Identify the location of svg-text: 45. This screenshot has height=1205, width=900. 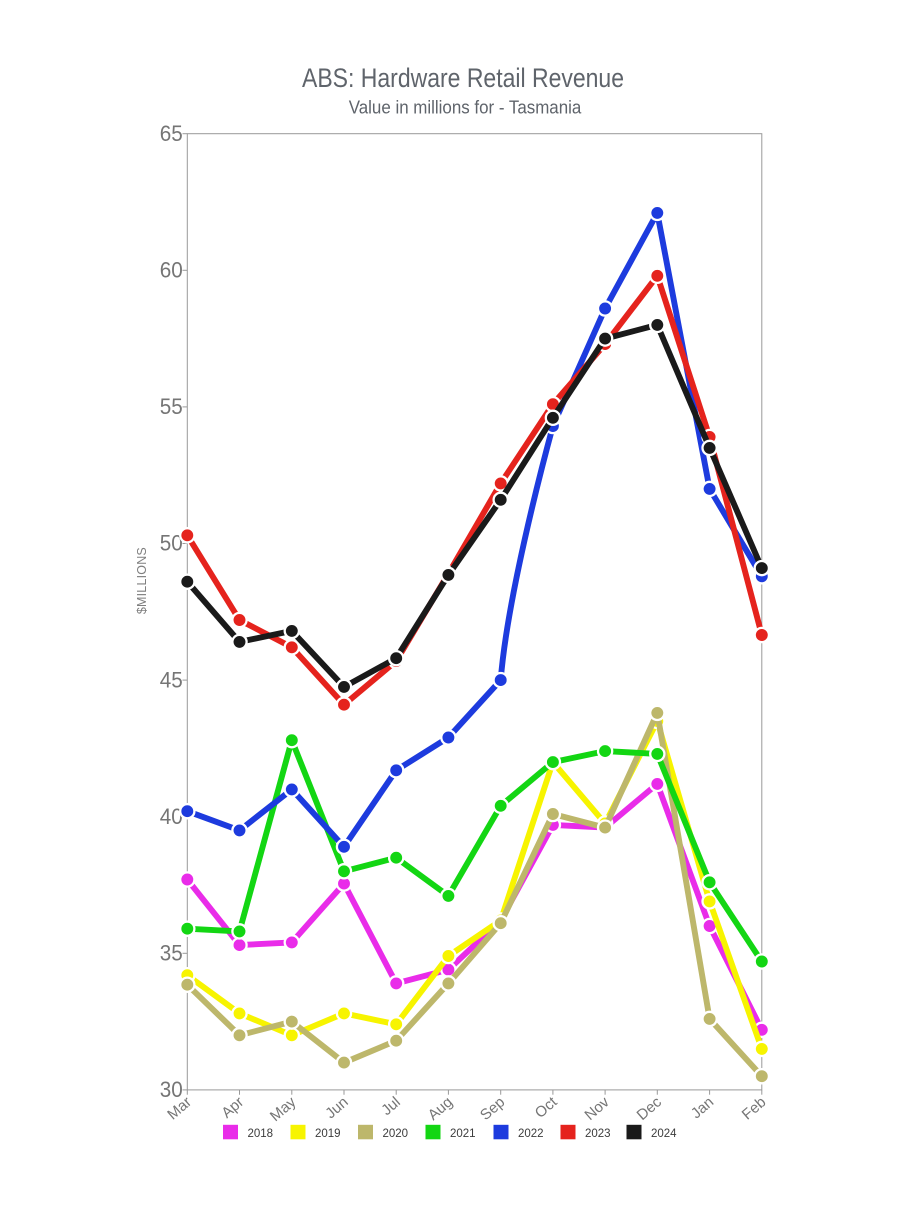
(171, 680).